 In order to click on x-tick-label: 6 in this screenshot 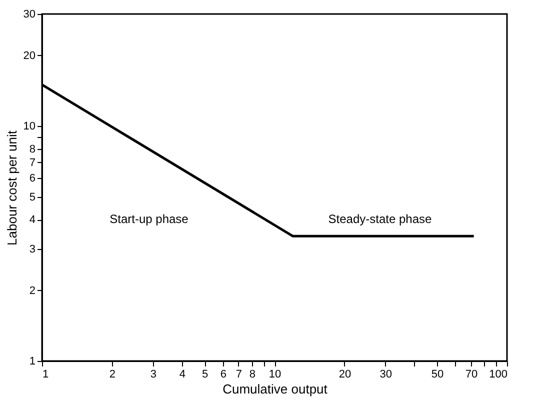, I will do `click(223, 374)`.